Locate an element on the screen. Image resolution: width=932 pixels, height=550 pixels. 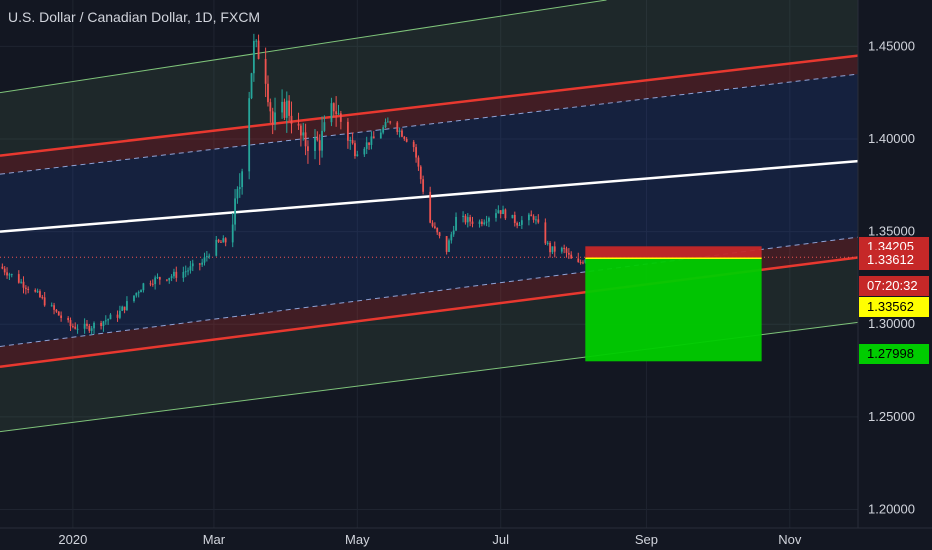
price-tag-4: 1.27998 is located at coordinates (894, 354).